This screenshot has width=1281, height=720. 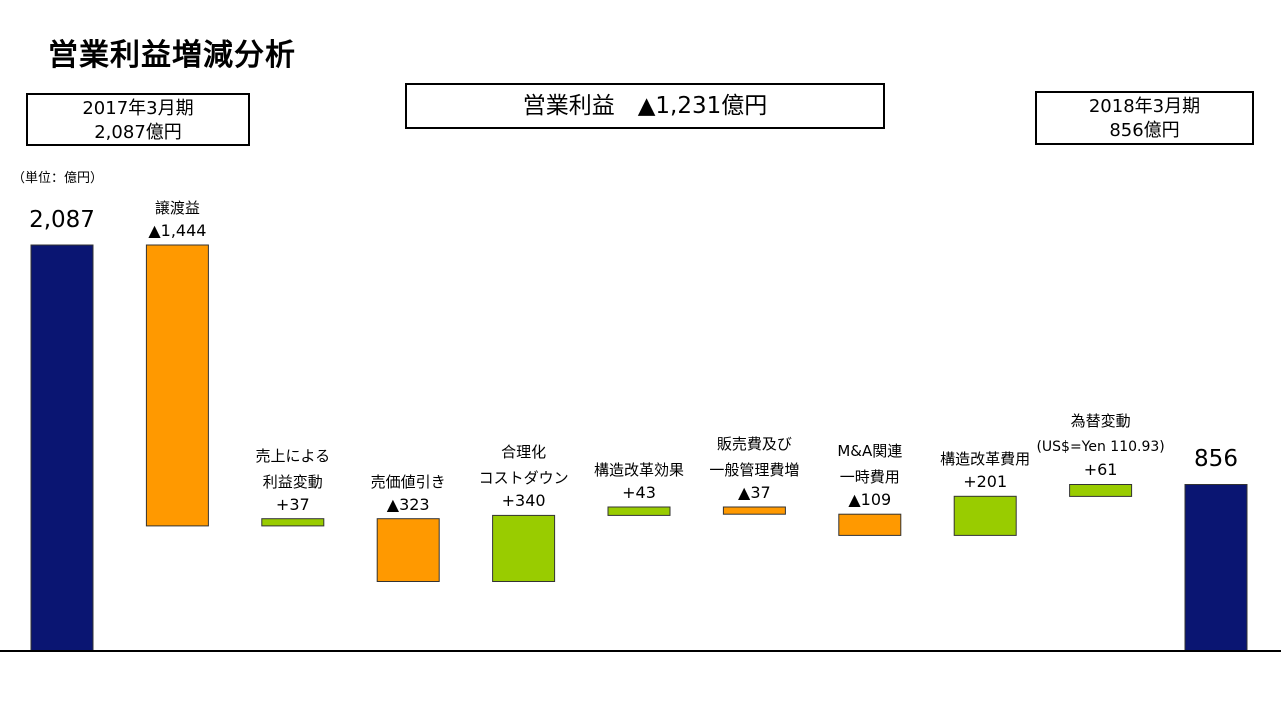 I want to click on bar-category-label-2-1: 利益変動, so click(x=292, y=481).